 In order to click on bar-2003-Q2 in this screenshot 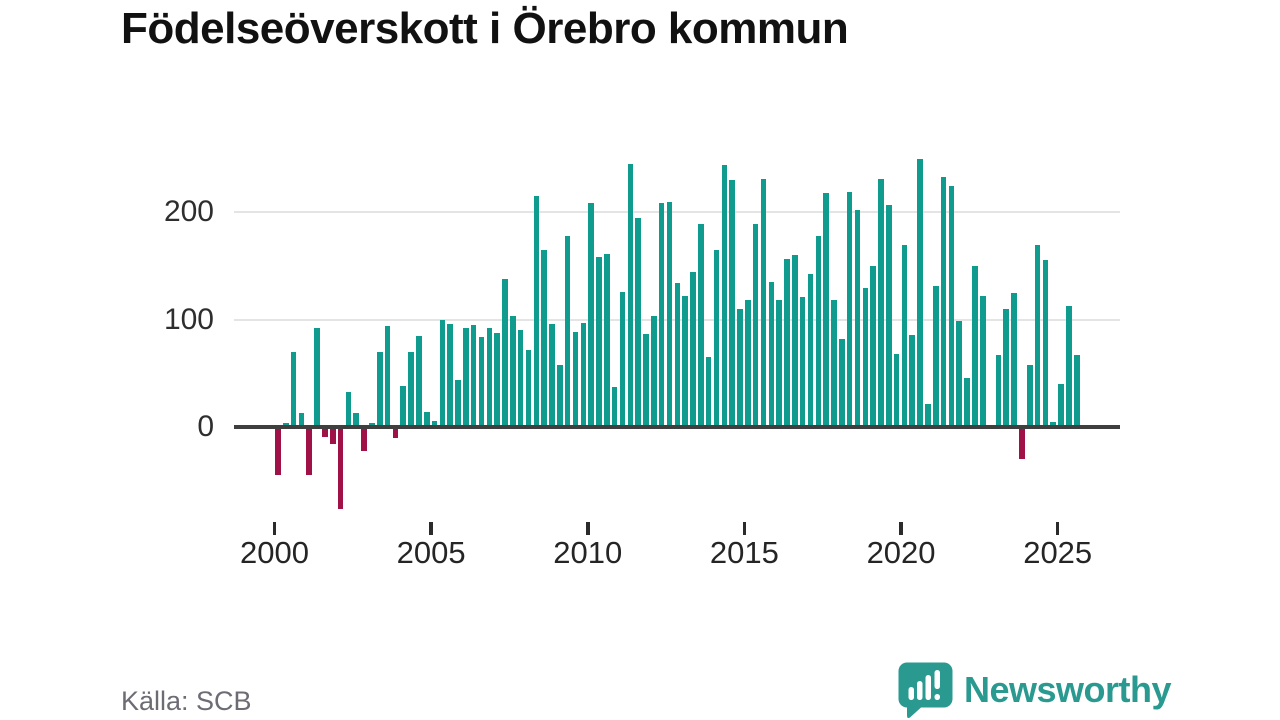, I will do `click(379, 389)`.